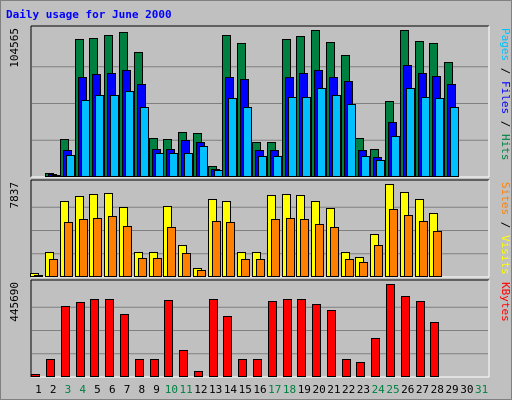  What do you see at coordinates (505, 97) in the screenshot?
I see `legend-part: Files` at bounding box center [505, 97].